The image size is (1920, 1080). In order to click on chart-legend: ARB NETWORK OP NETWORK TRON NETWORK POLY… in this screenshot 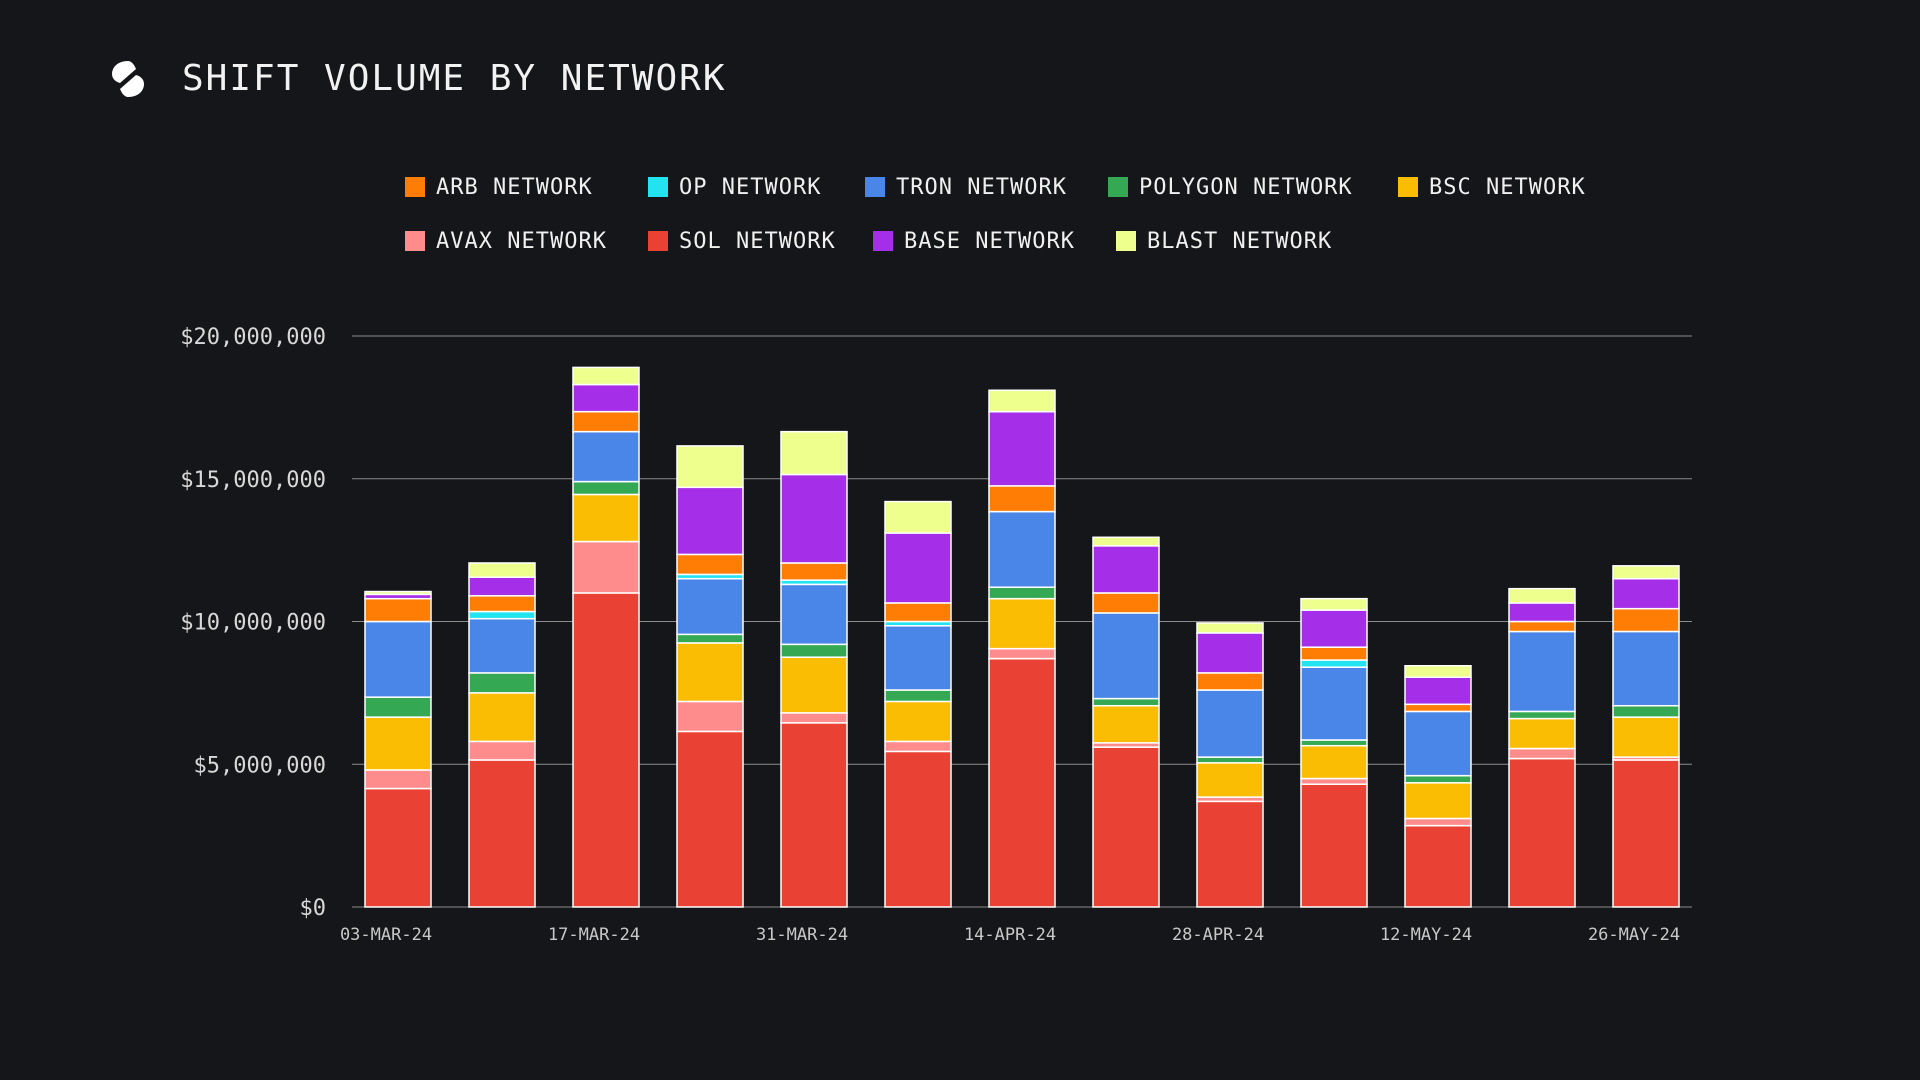, I will do `click(1030, 214)`.